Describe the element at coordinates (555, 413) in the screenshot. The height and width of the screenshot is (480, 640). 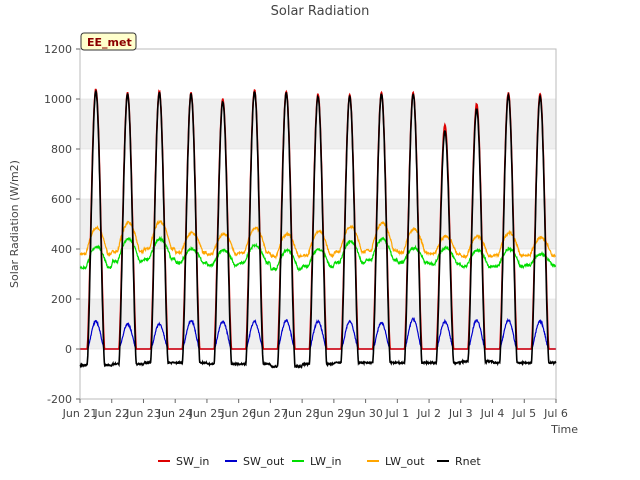
I see `x-tick-label: Jul 6` at that location.